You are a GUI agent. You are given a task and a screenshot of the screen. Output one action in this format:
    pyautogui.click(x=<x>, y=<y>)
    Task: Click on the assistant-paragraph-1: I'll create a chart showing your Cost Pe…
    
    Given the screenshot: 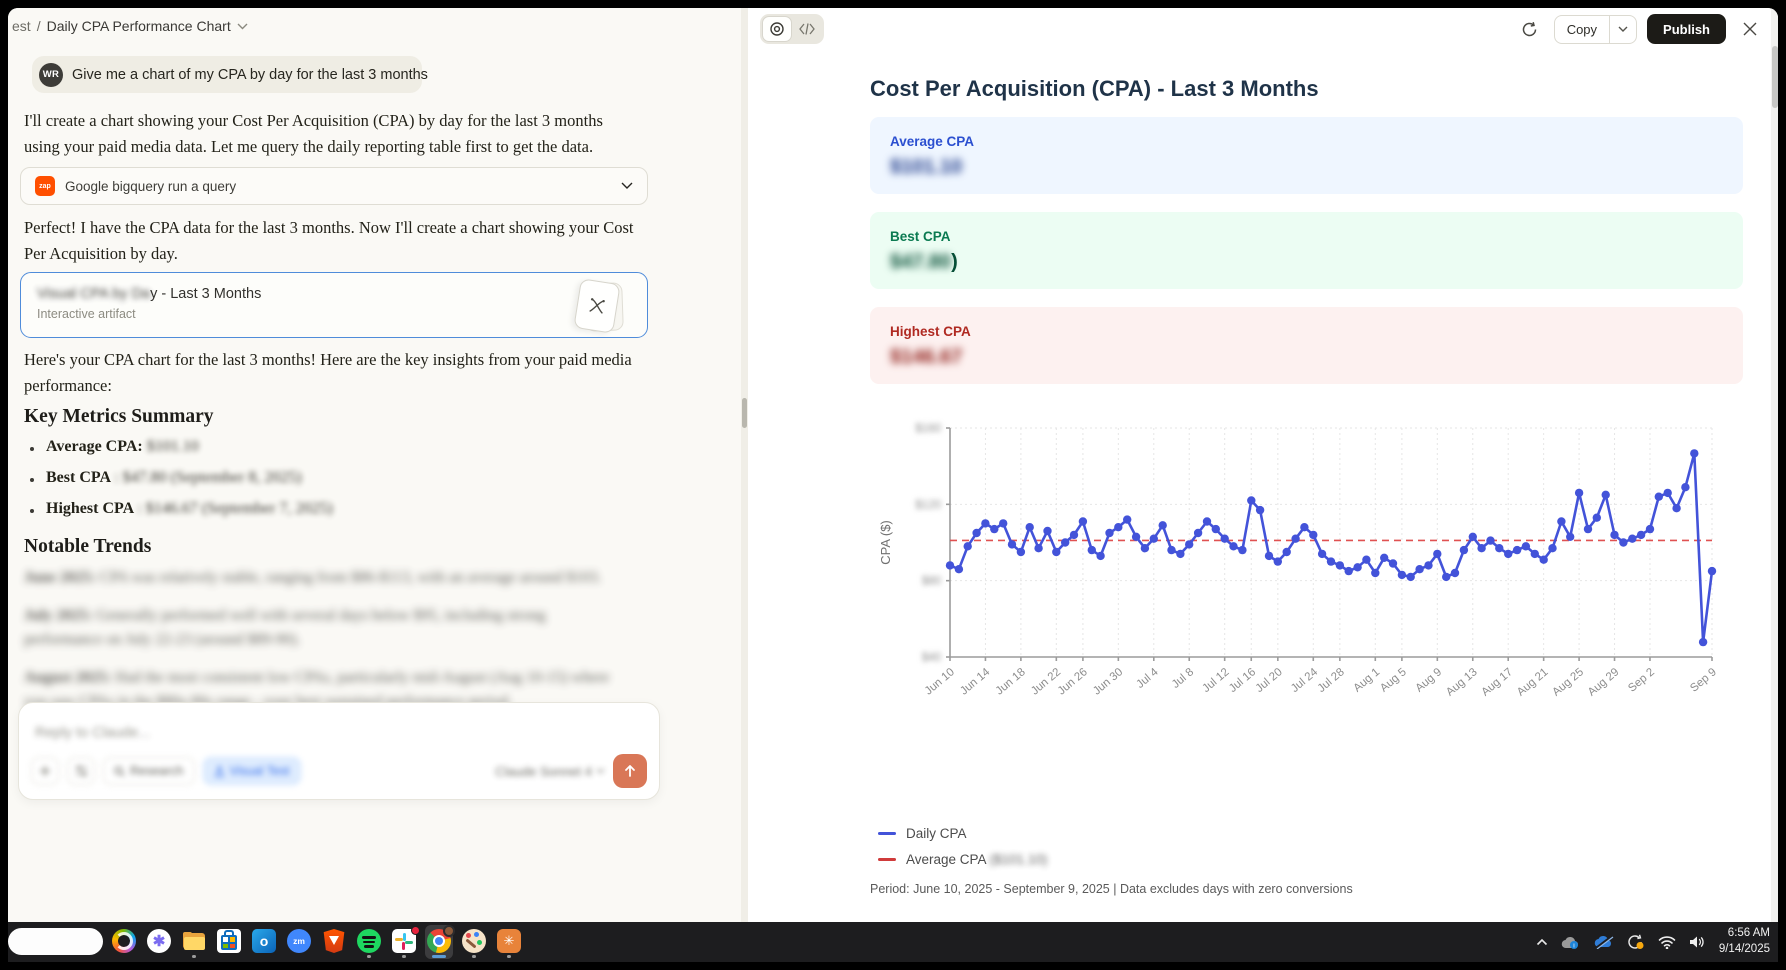 What is the action you would take?
    pyautogui.click(x=313, y=134)
    